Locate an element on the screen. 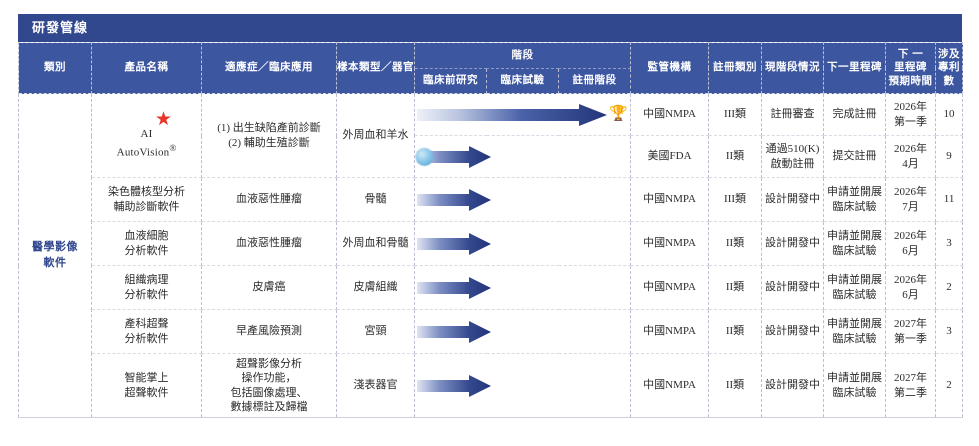  product-name-line2: 超聲軟件 is located at coordinates (146, 392).